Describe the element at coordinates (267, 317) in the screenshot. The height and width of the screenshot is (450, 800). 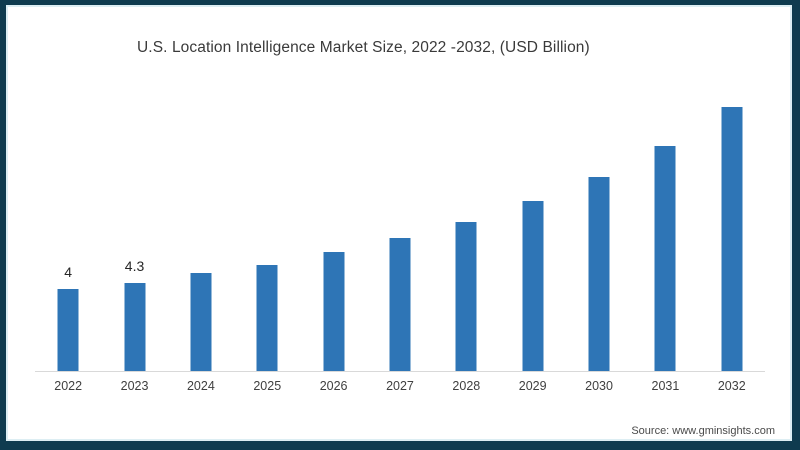
I see `bar-2025` at that location.